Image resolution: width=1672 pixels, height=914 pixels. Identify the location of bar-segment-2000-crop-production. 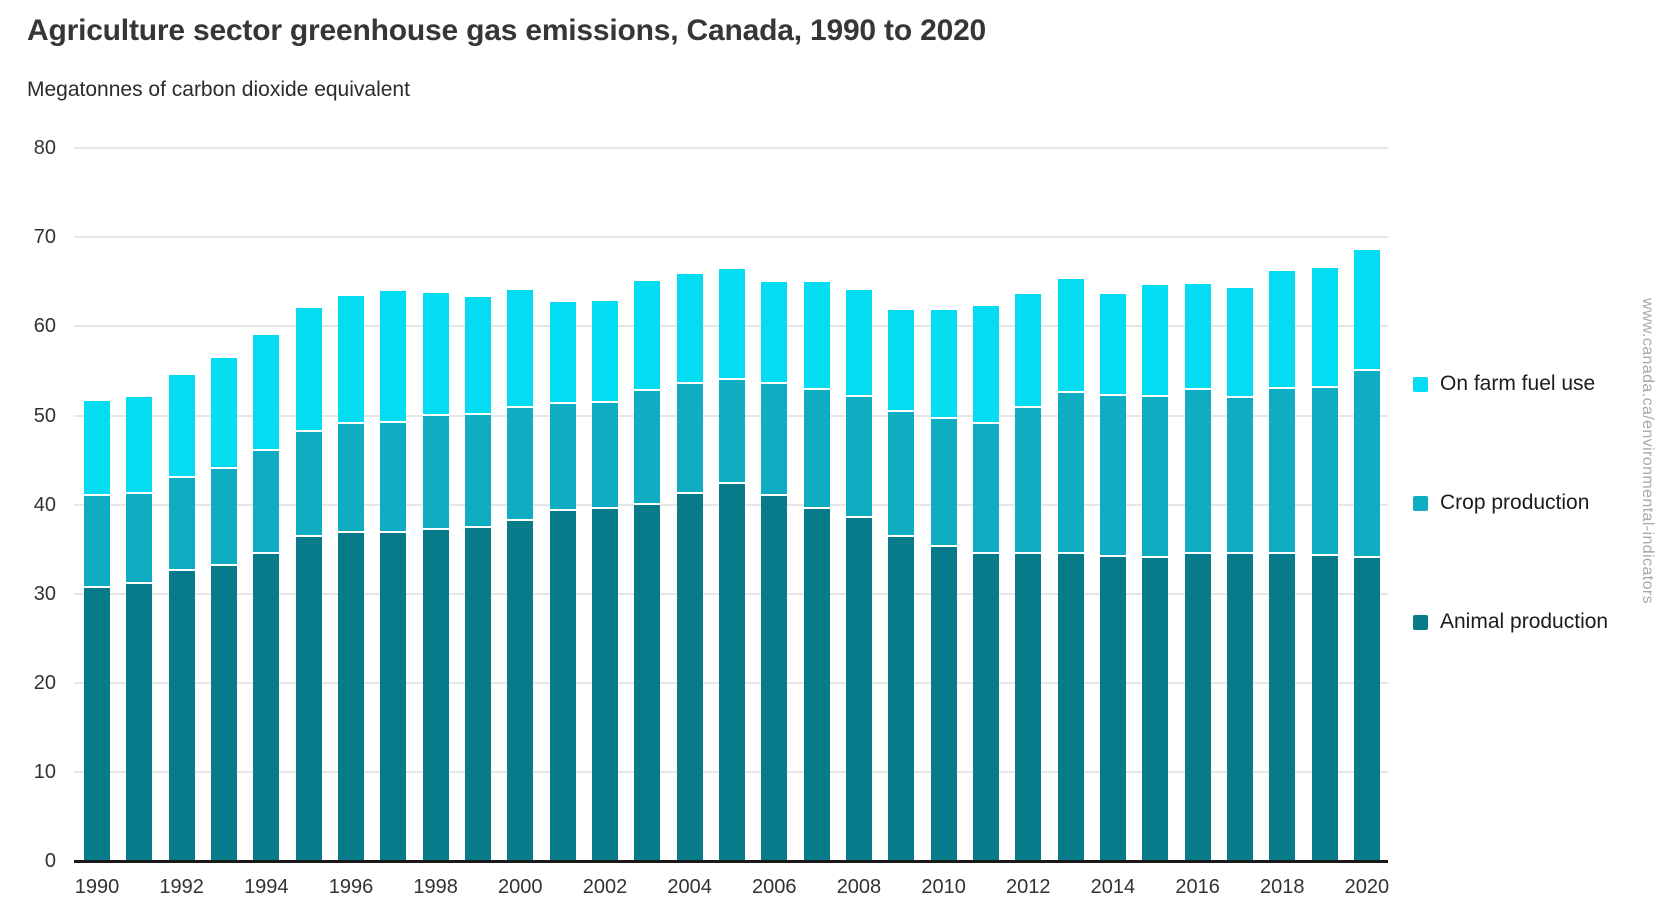
(520, 464).